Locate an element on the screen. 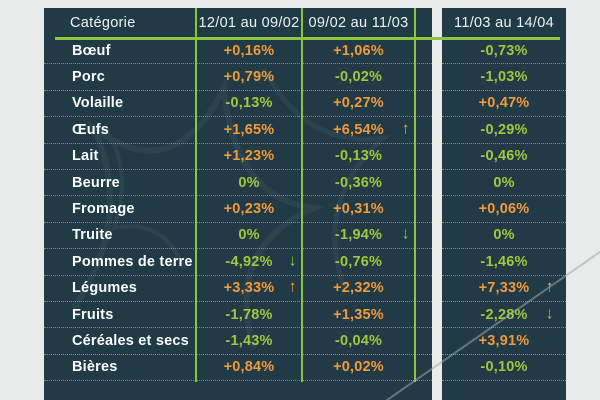 Image resolution: width=600 pixels, height=400 pixels. table-row: -0,46% is located at coordinates (504, 157).